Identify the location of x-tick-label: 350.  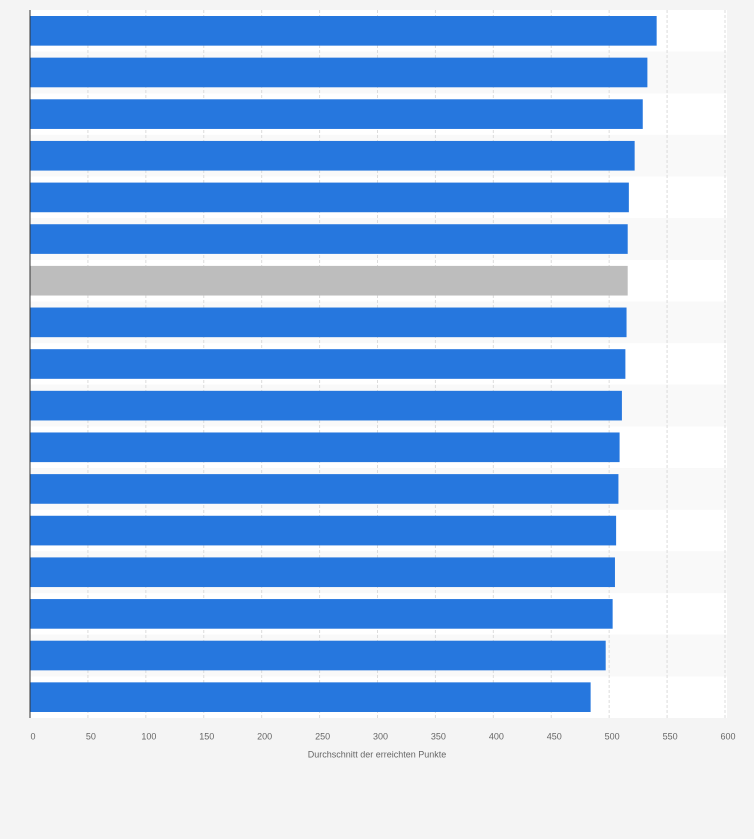
(438, 736).